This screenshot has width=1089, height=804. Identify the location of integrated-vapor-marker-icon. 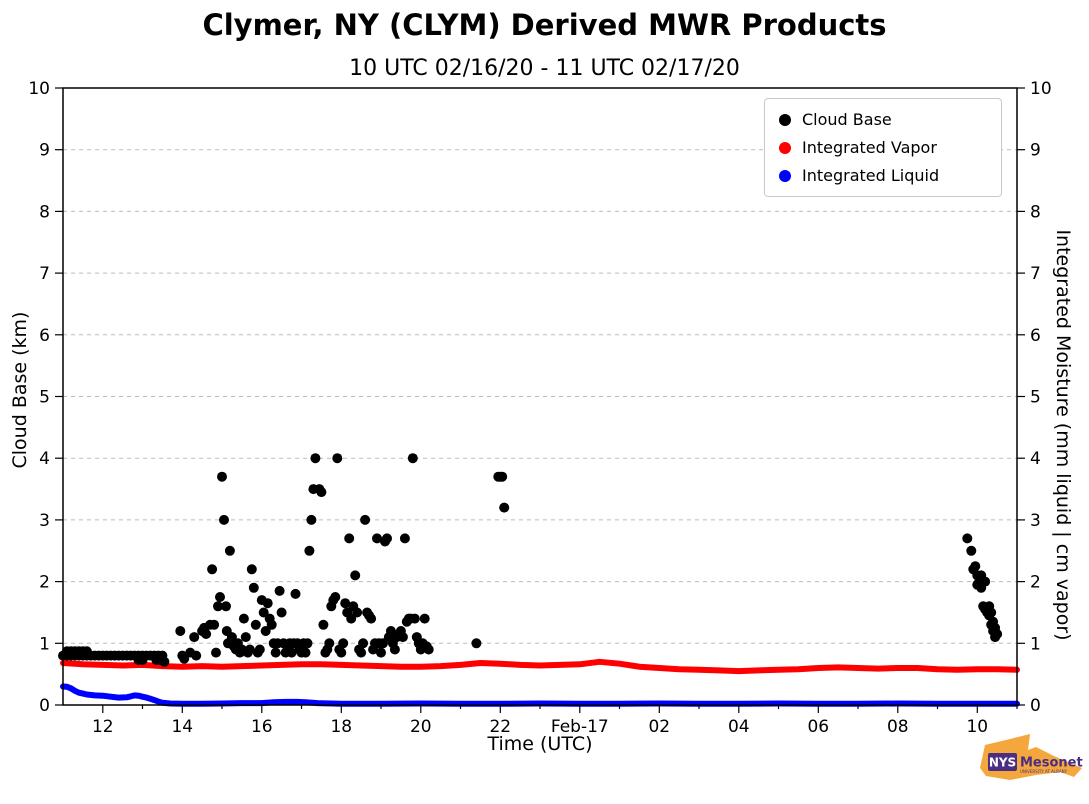
(785, 147).